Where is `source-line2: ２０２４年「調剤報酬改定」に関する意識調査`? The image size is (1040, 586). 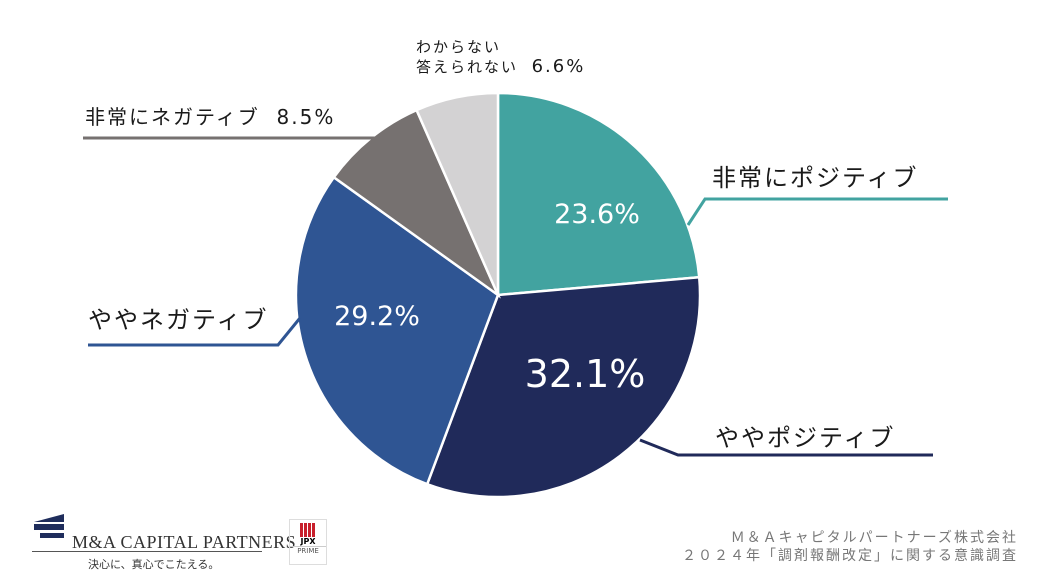
source-line2: ２０２４年「調剤報酬改定」に関する意識調査 is located at coordinates (850, 556).